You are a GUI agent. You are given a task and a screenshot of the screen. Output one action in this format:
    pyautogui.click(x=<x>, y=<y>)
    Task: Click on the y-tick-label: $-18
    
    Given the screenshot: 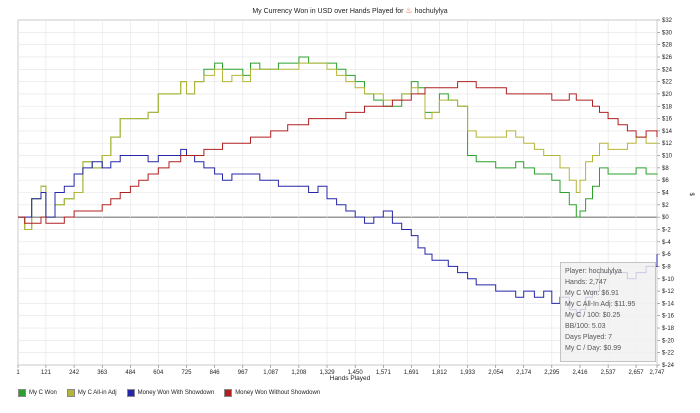 What is the action you would take?
    pyautogui.click(x=668, y=329)
    